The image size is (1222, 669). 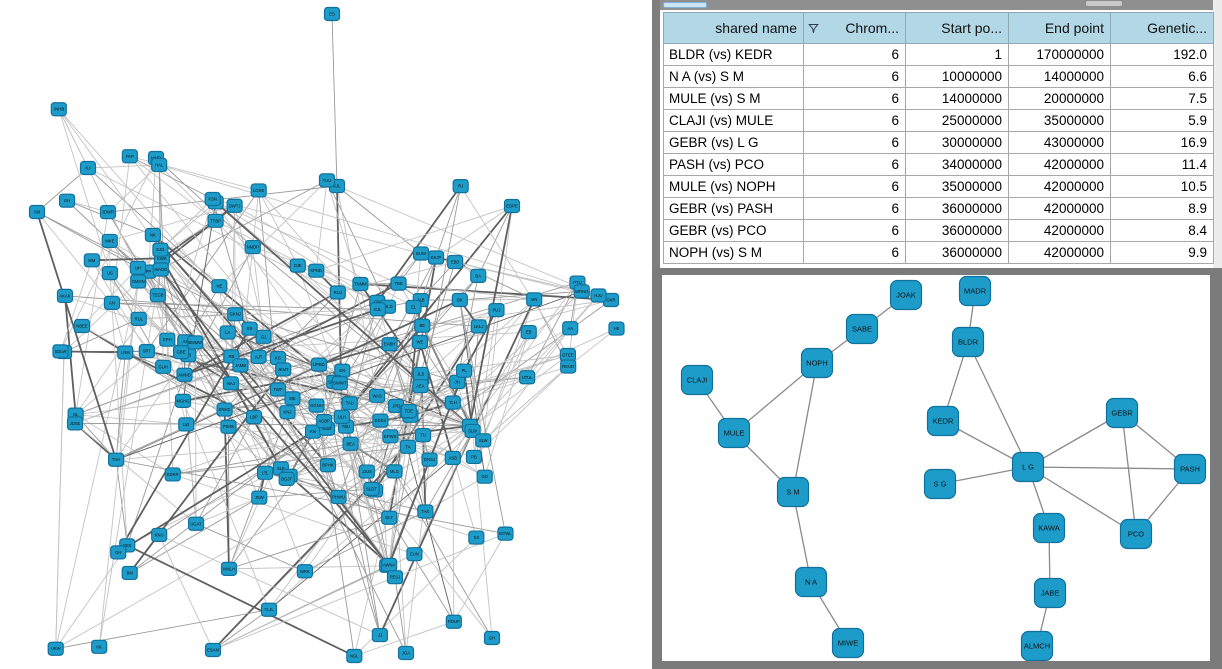 What do you see at coordinates (109, 241) in the screenshot?
I see `network-node: WKE` at bounding box center [109, 241].